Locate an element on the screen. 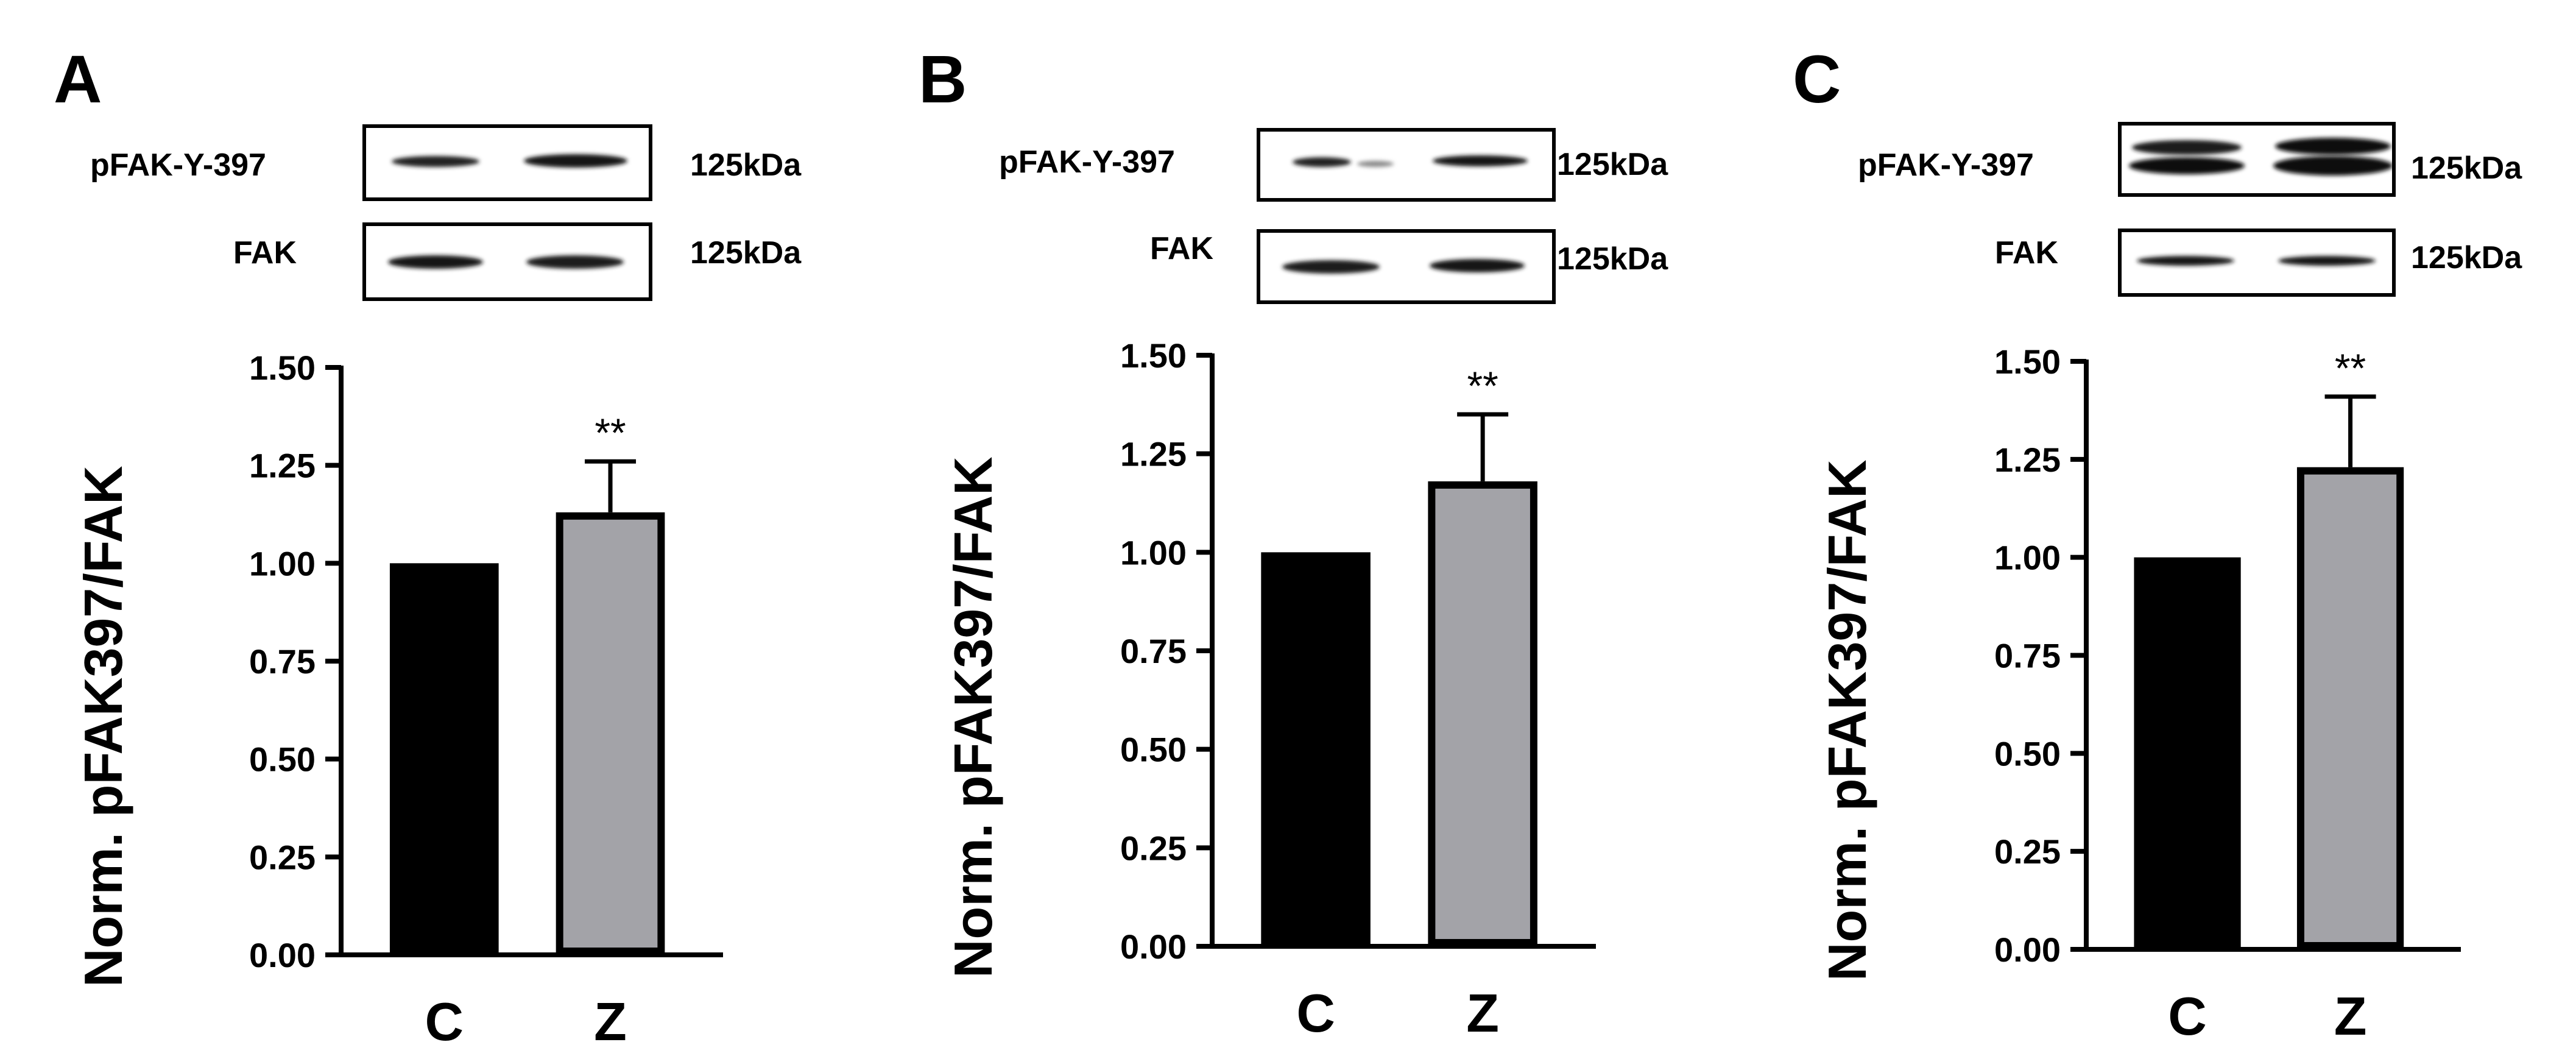  bar-chart-b: 0.00 0.25 0.50 0.75 1.00 1.25 1.50 C ** Z is located at coordinates (1358, 689).